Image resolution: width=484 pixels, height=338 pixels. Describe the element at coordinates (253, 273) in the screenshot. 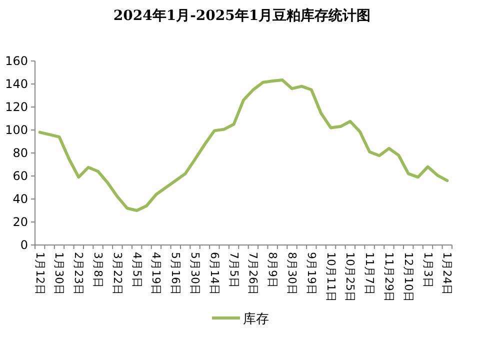

I see `x-tick-label: 7月26日` at that location.